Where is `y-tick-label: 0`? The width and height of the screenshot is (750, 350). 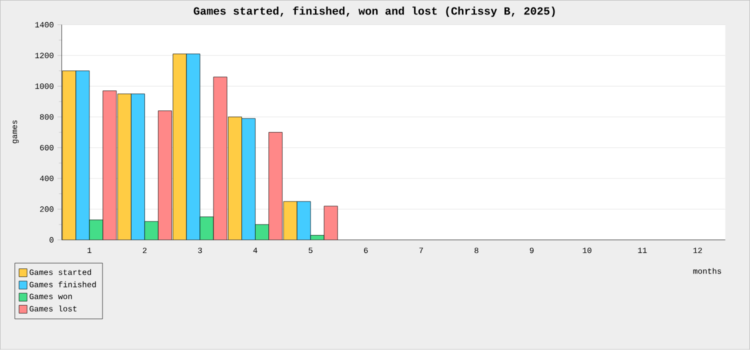
y-tick-label: 0 is located at coordinates (52, 240).